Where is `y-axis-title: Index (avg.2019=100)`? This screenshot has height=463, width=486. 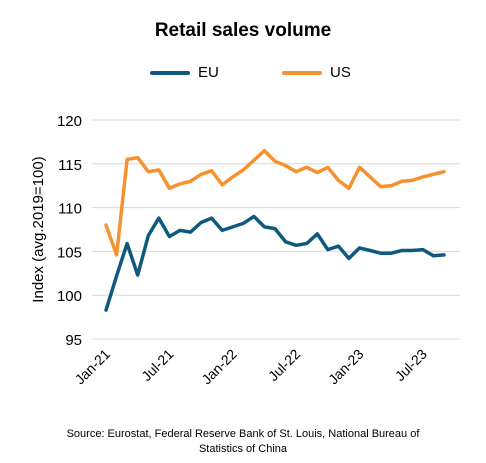 y-axis-title: Index (avg.2019=100) is located at coordinates (38, 229).